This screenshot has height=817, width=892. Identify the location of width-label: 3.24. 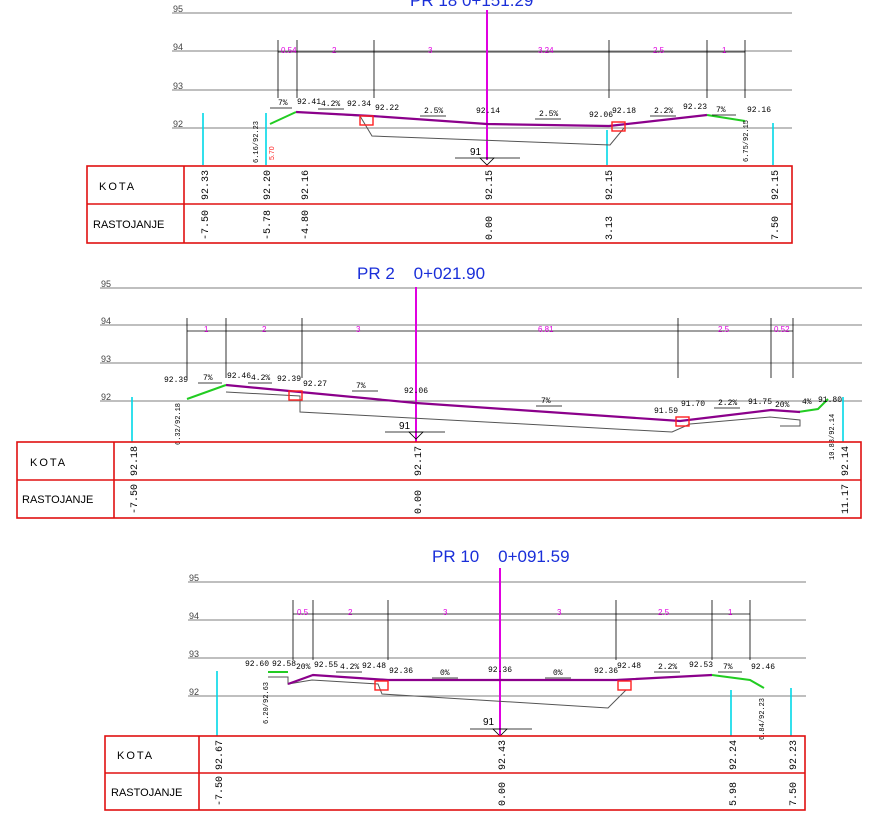
(546, 50).